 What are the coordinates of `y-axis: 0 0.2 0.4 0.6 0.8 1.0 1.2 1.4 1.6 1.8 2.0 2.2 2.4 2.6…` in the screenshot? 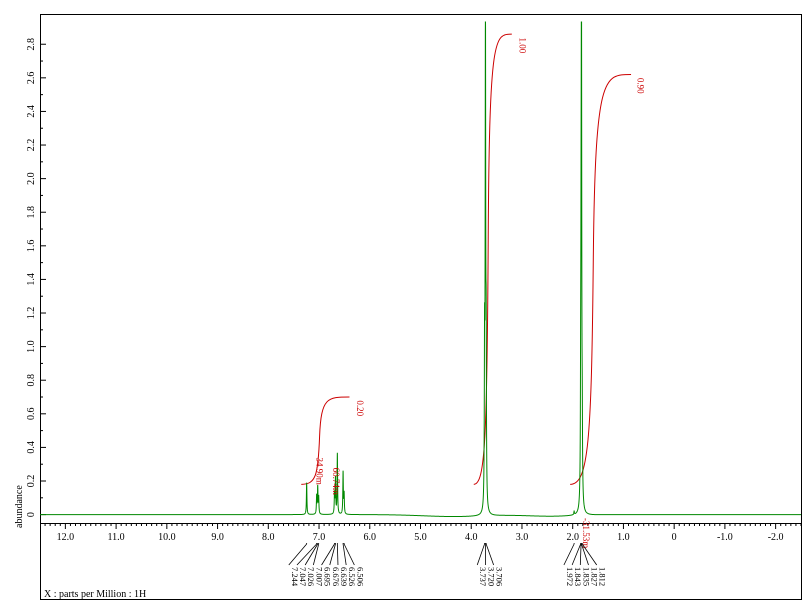 It's located at (36, 277).